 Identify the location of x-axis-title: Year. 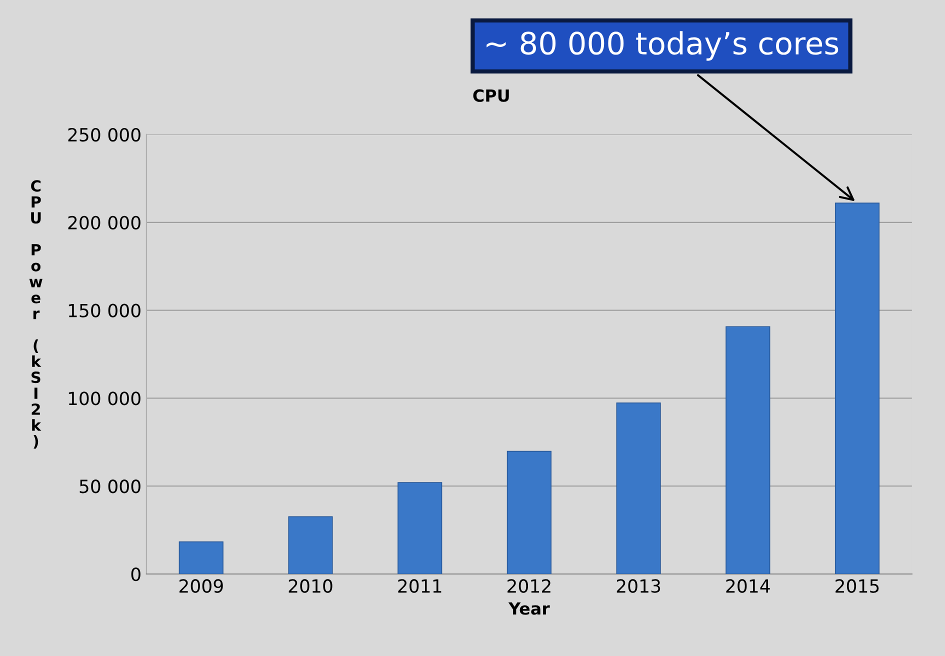
(529, 608).